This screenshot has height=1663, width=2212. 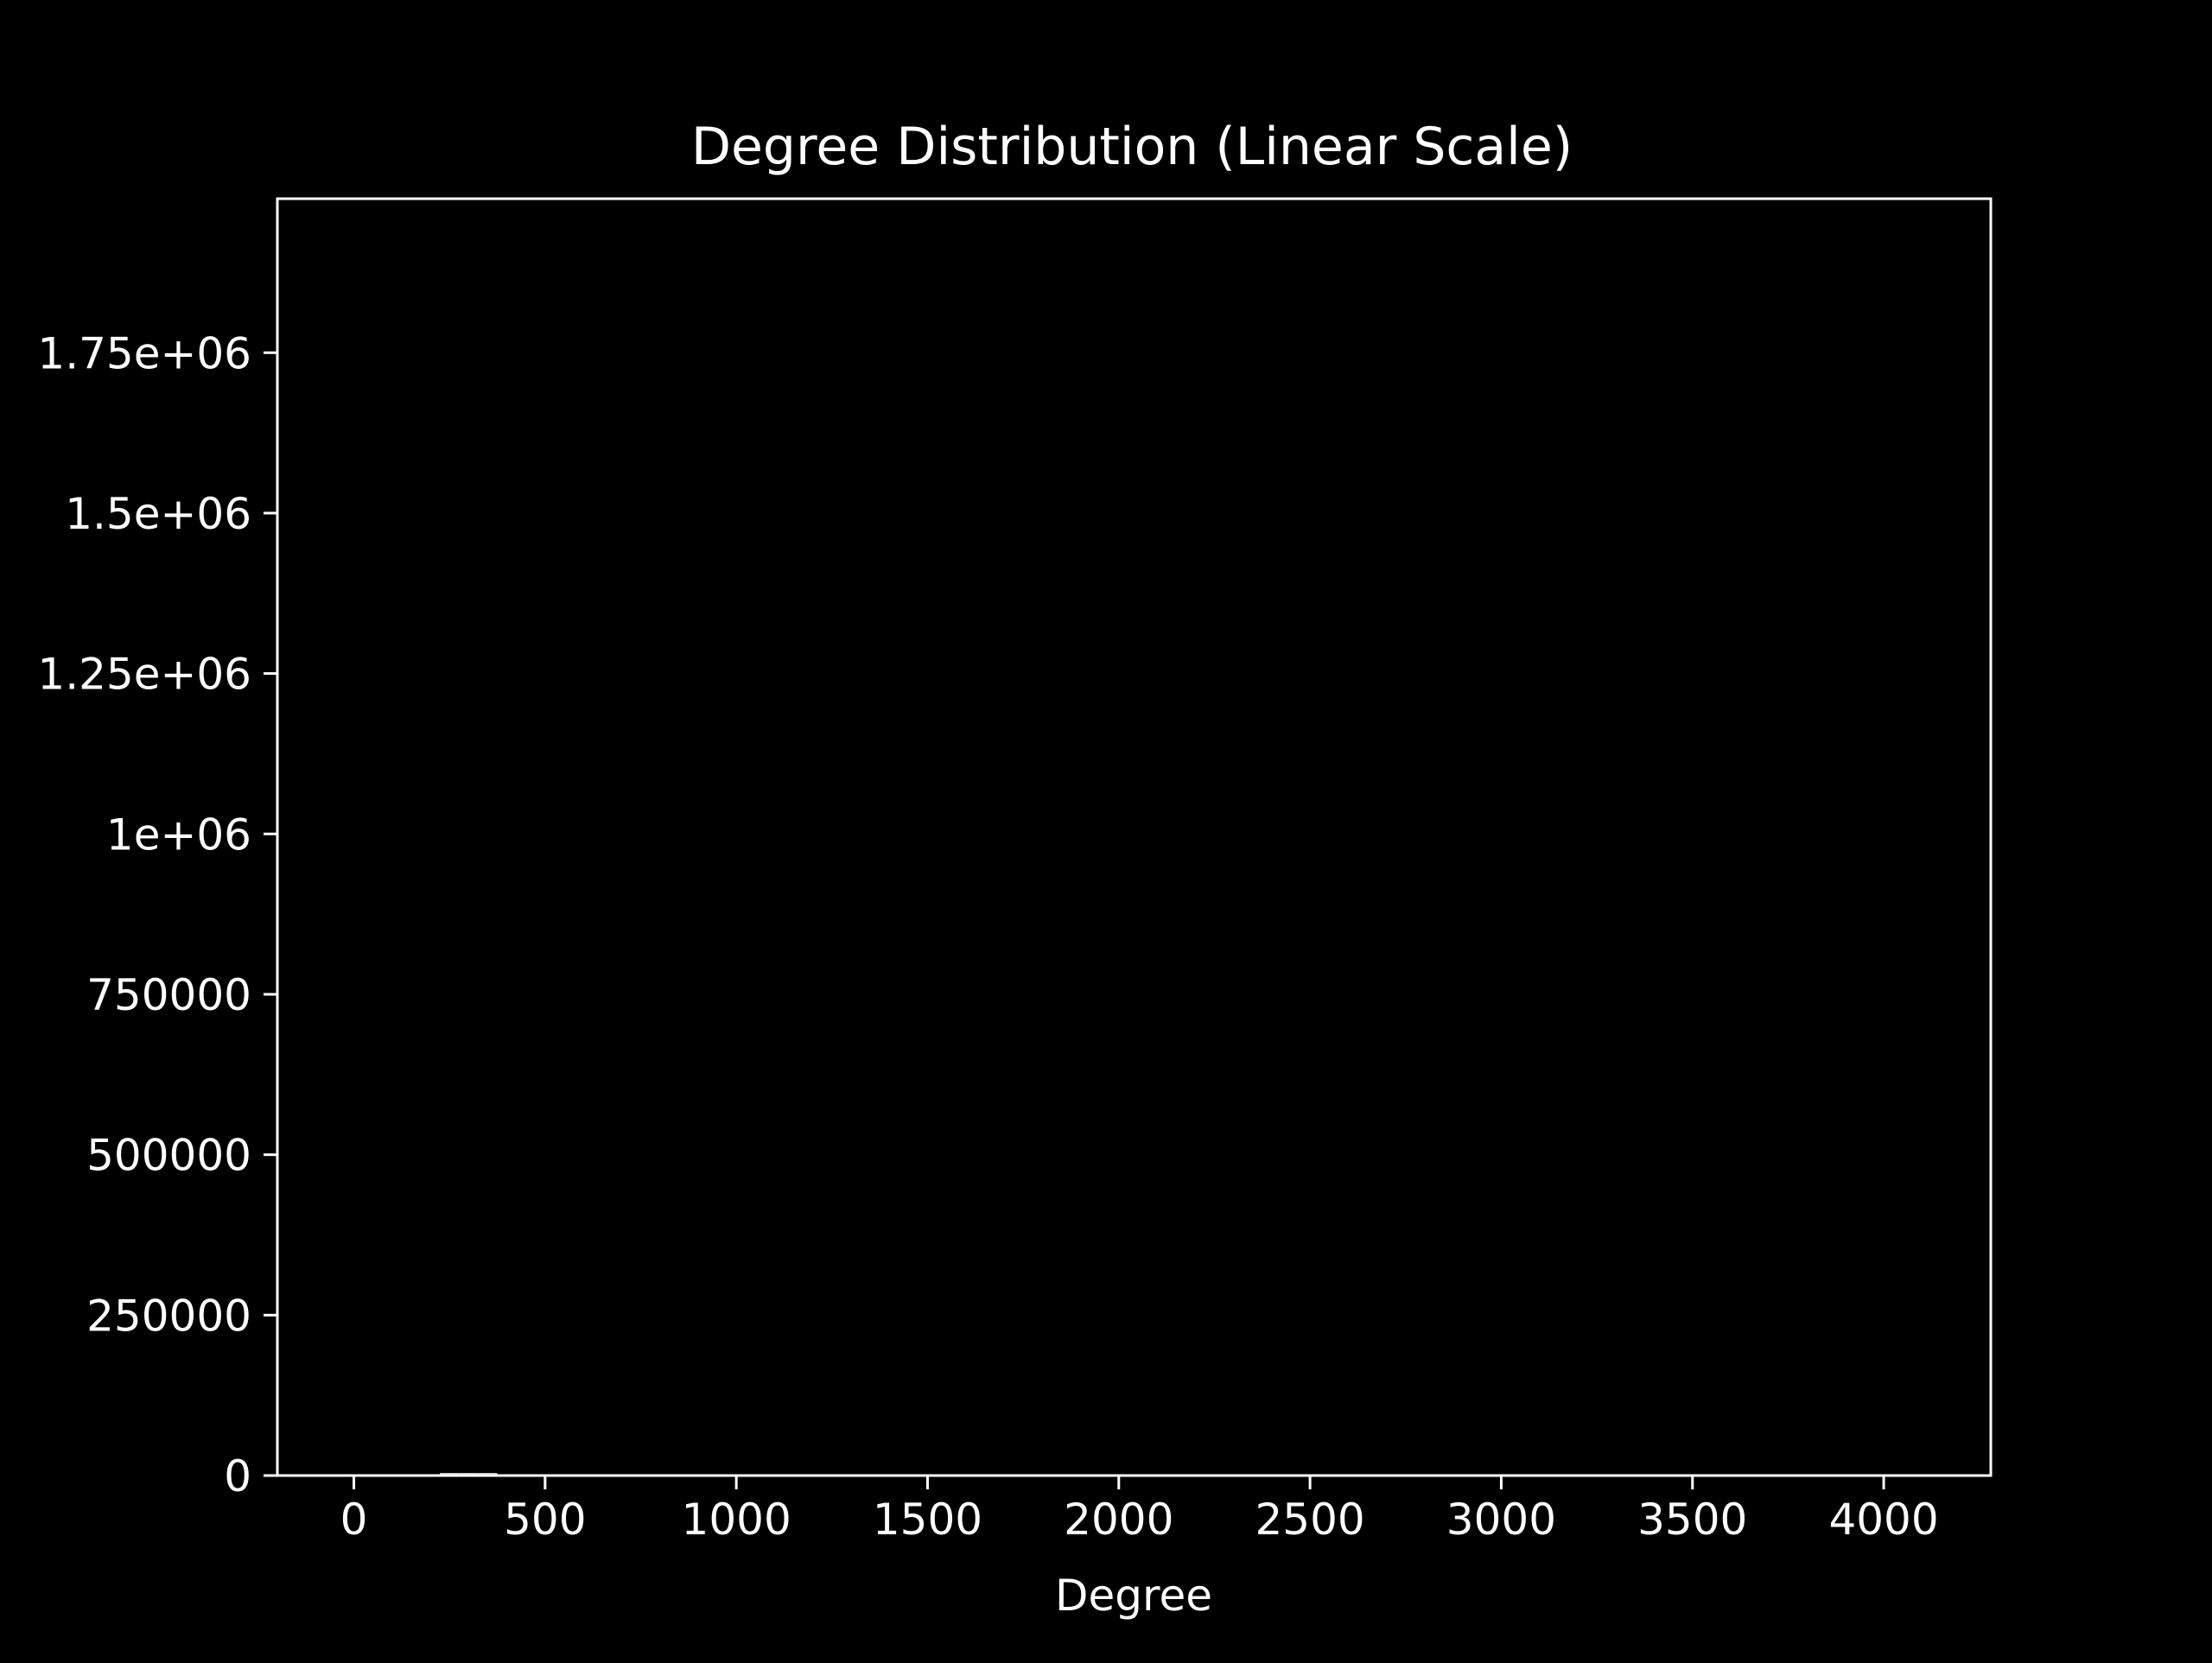 I want to click on x-axis-ticks: 0 500 1000 1500 2000 2500 3000 3500 4000, so click(x=1139, y=1511).